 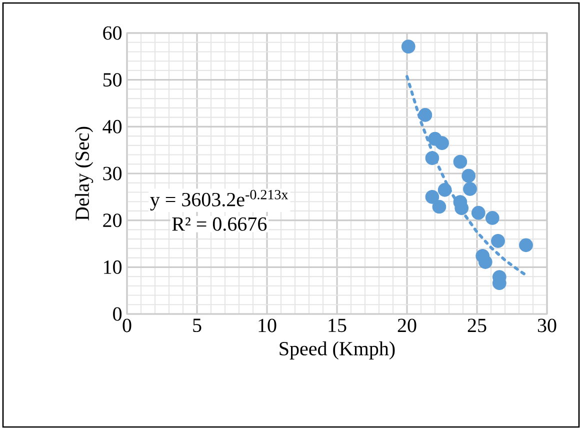 What do you see at coordinates (219, 224) in the screenshot?
I see `annotation: R² = 0.6676` at bounding box center [219, 224].